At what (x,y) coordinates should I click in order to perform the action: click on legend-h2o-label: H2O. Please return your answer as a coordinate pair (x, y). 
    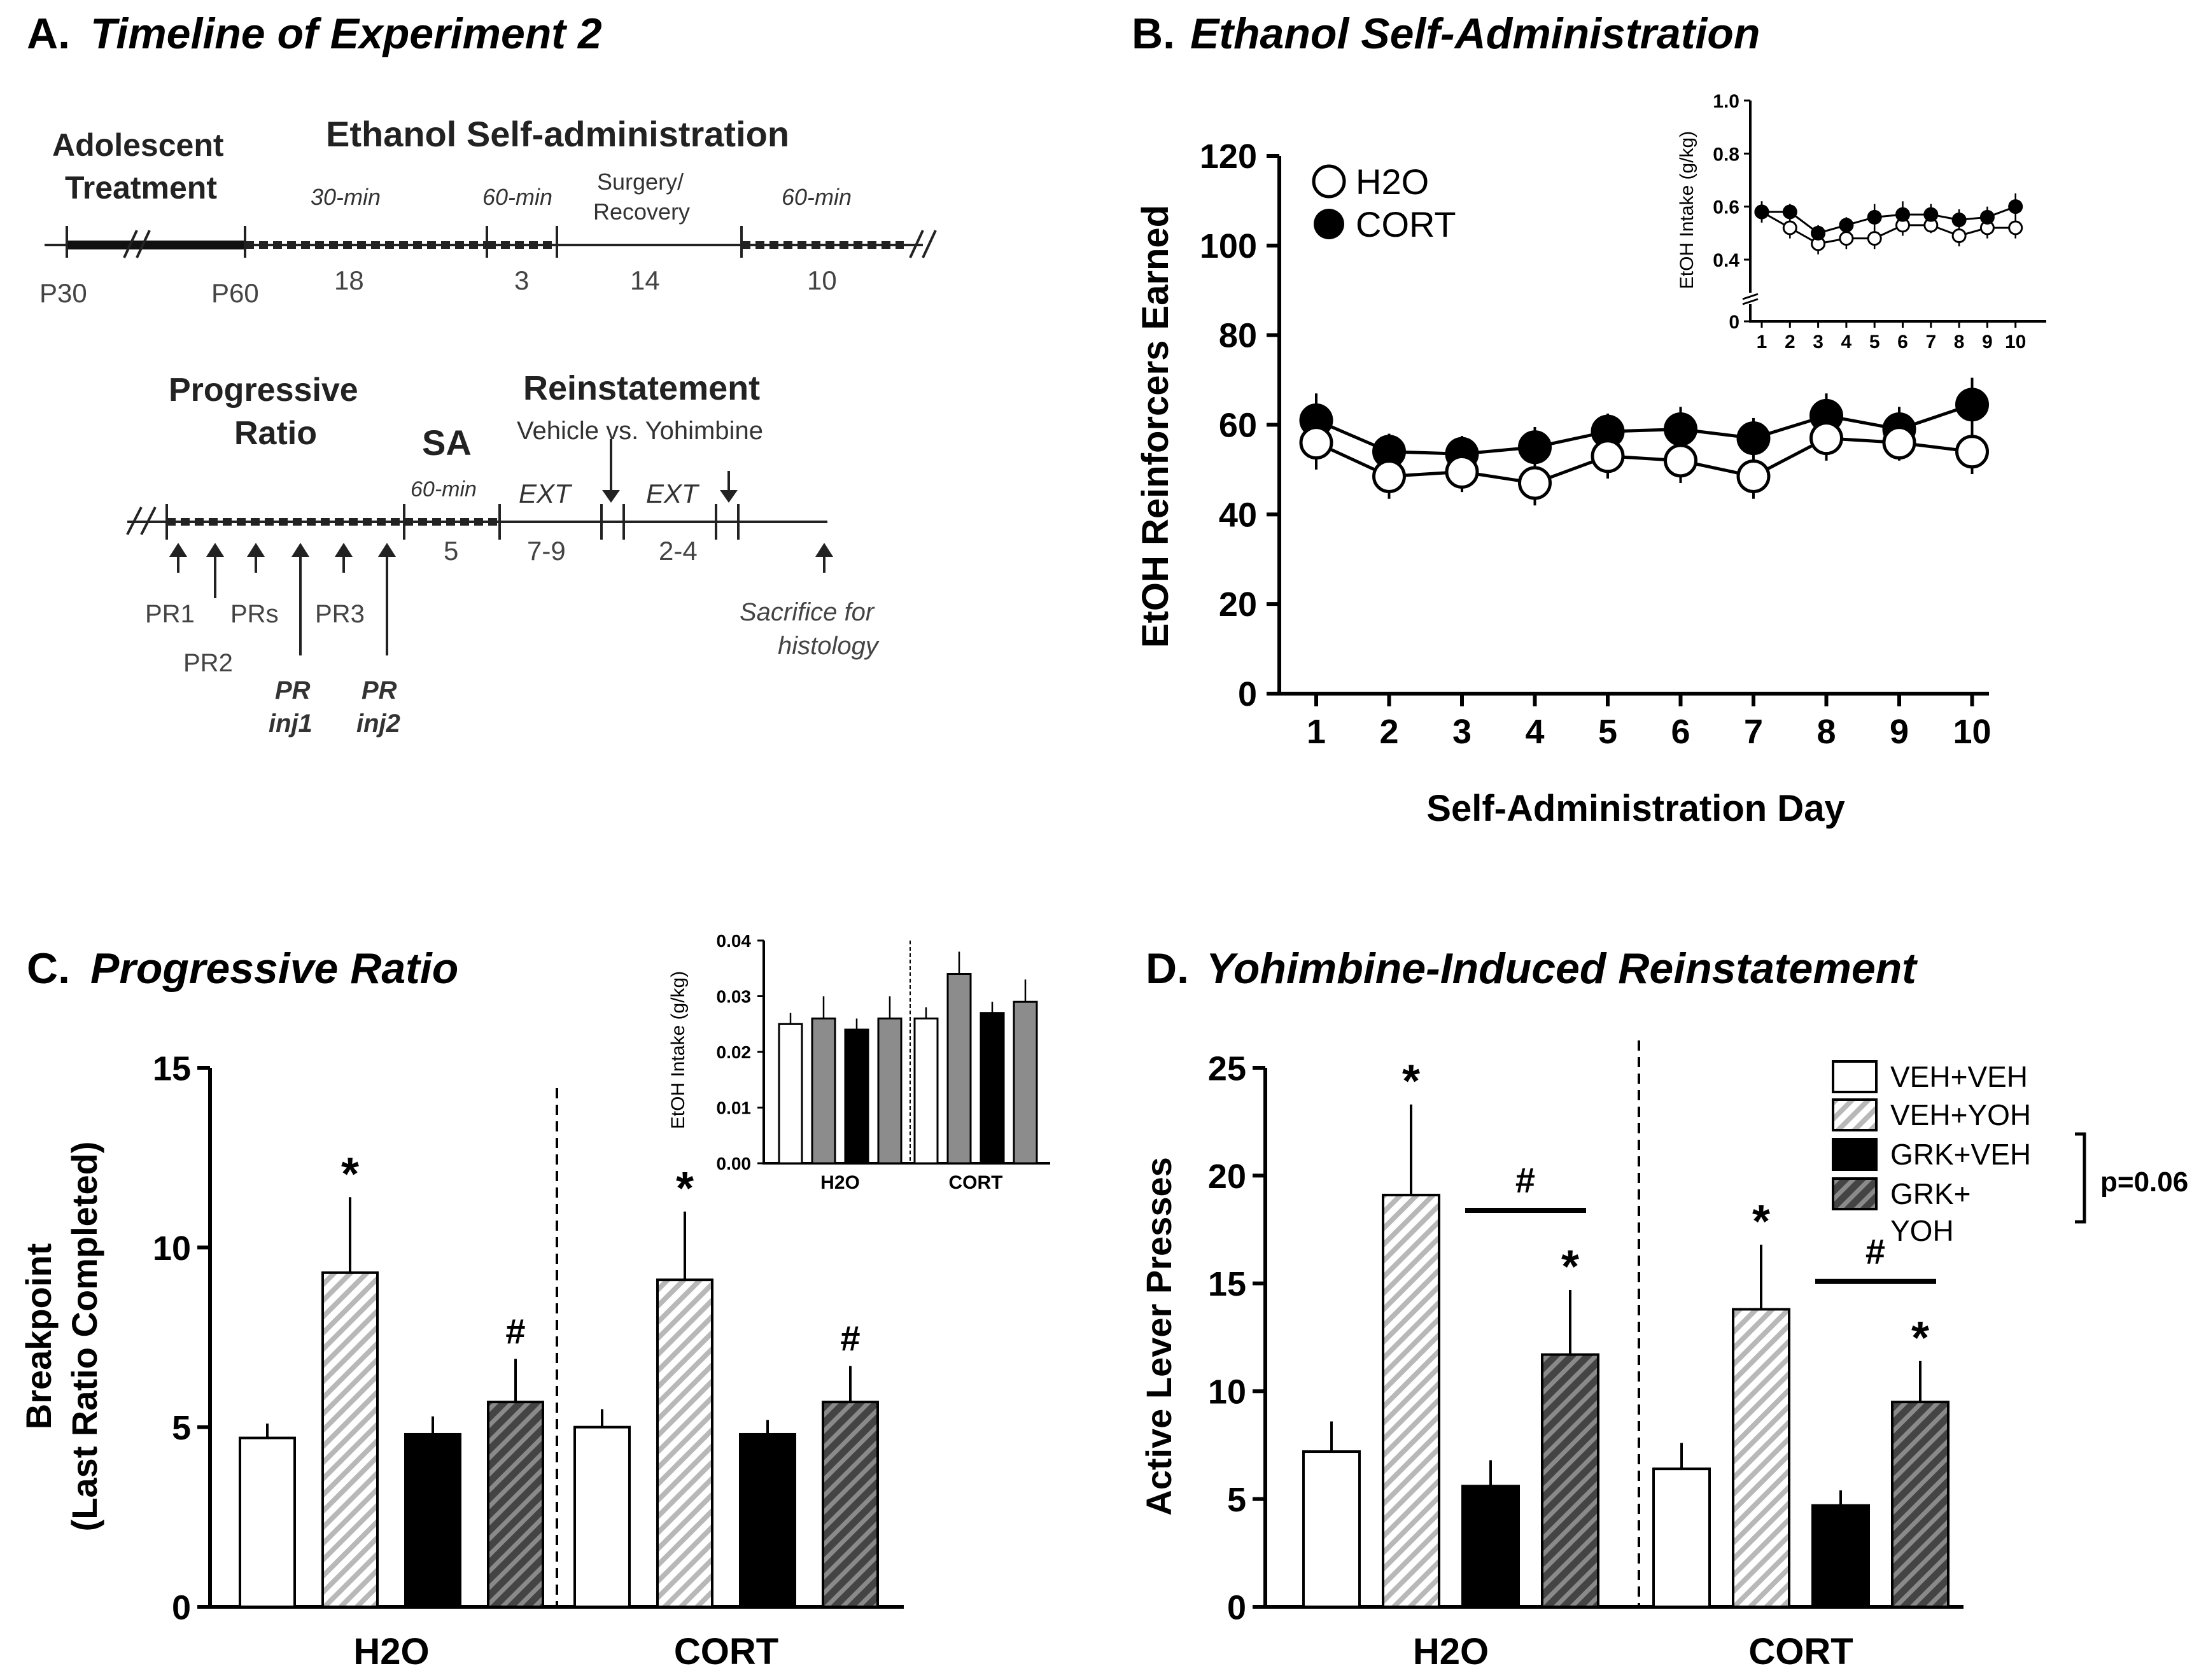
    Looking at the image, I should click on (1392, 182).